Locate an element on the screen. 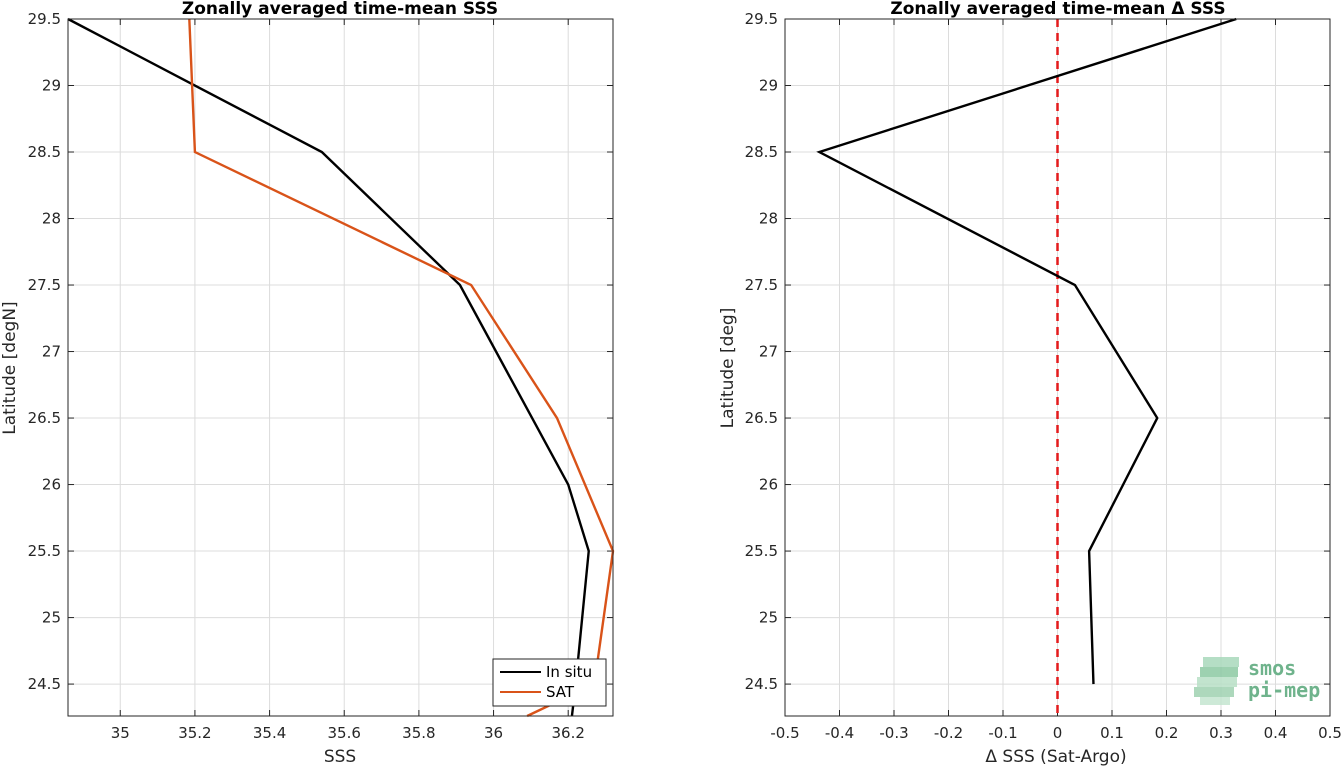 The width and height of the screenshot is (1343, 766). left-y-tick-label: 27.5 is located at coordinates (44, 285).